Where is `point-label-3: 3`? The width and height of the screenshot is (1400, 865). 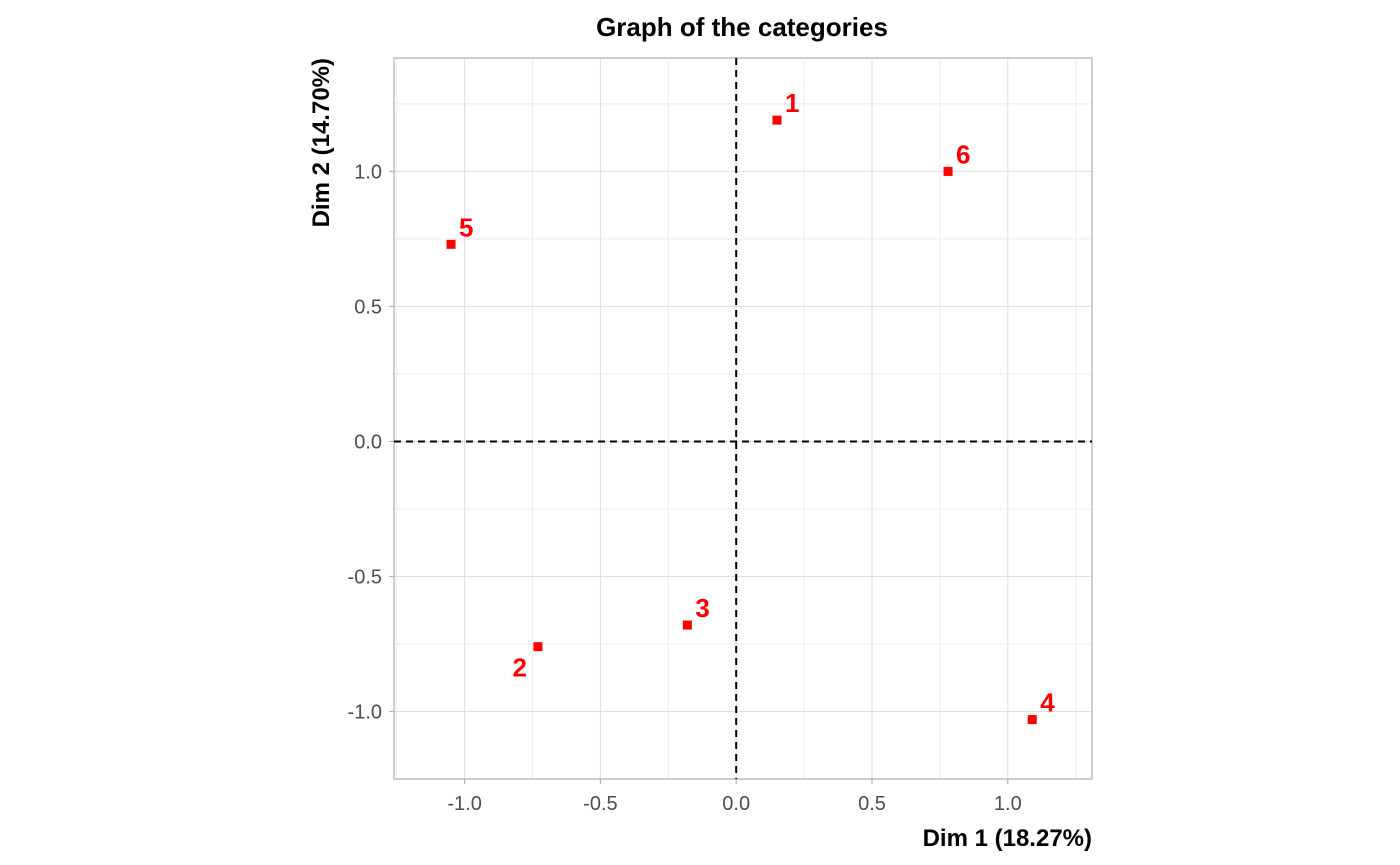 point-label-3: 3 is located at coordinates (702, 608).